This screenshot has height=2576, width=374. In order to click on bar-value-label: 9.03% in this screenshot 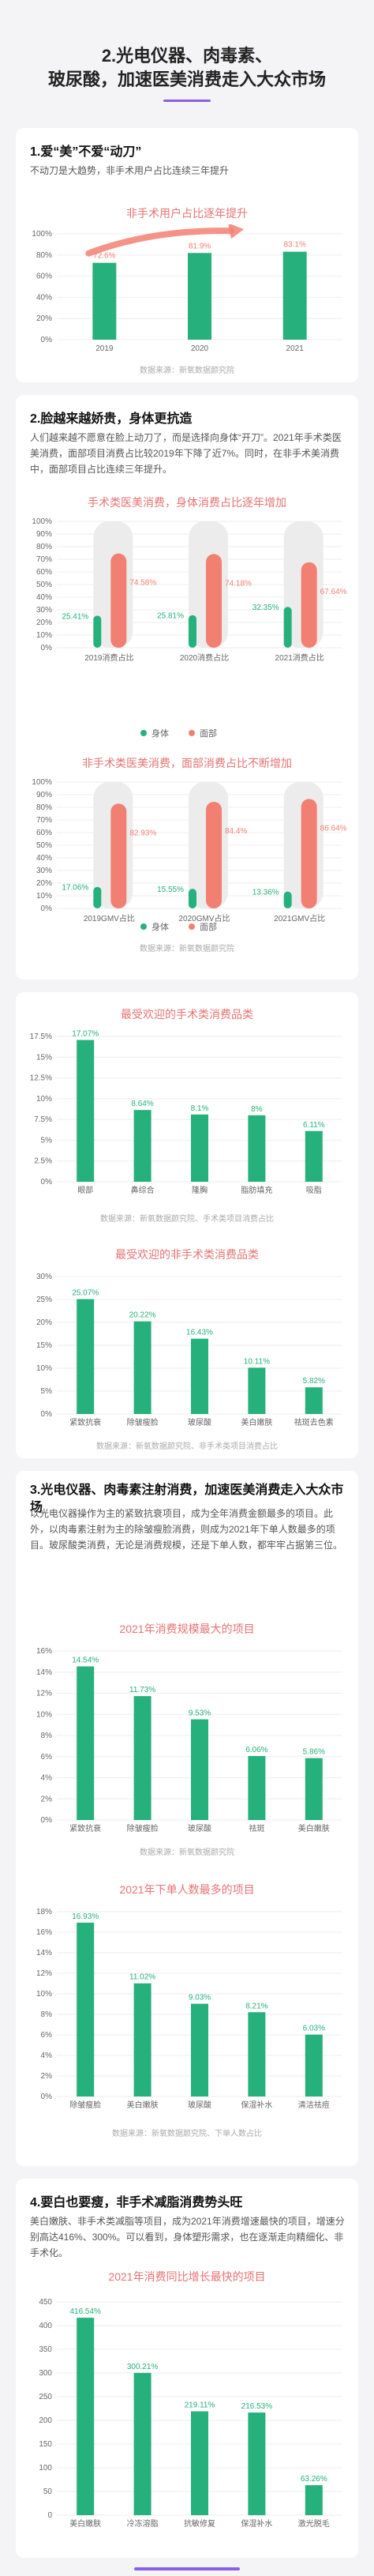, I will do `click(200, 1998)`.